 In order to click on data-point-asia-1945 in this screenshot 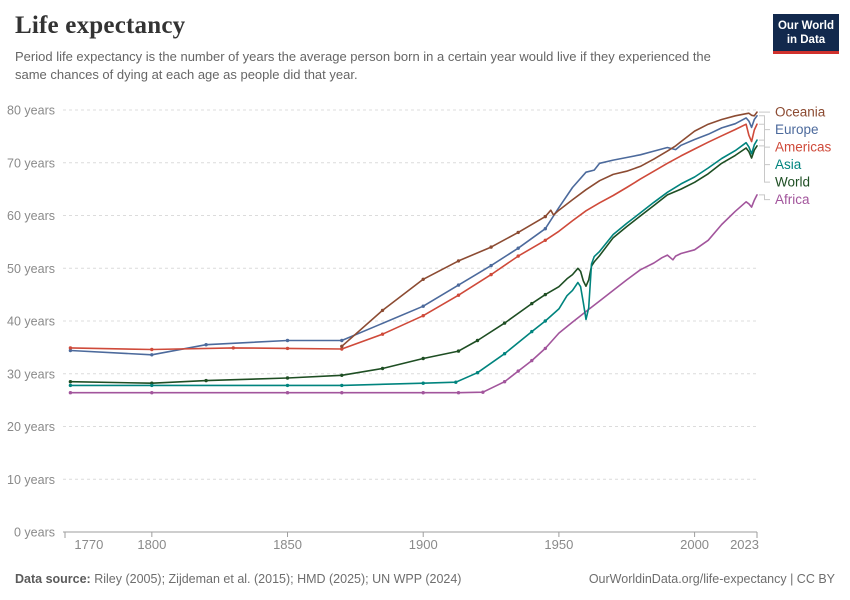, I will do `click(545, 321)`.